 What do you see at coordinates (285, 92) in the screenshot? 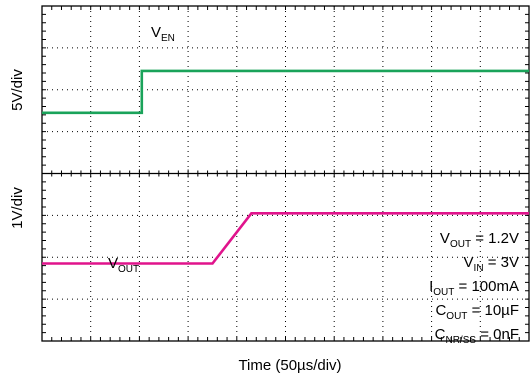
I see `trace-ven` at bounding box center [285, 92].